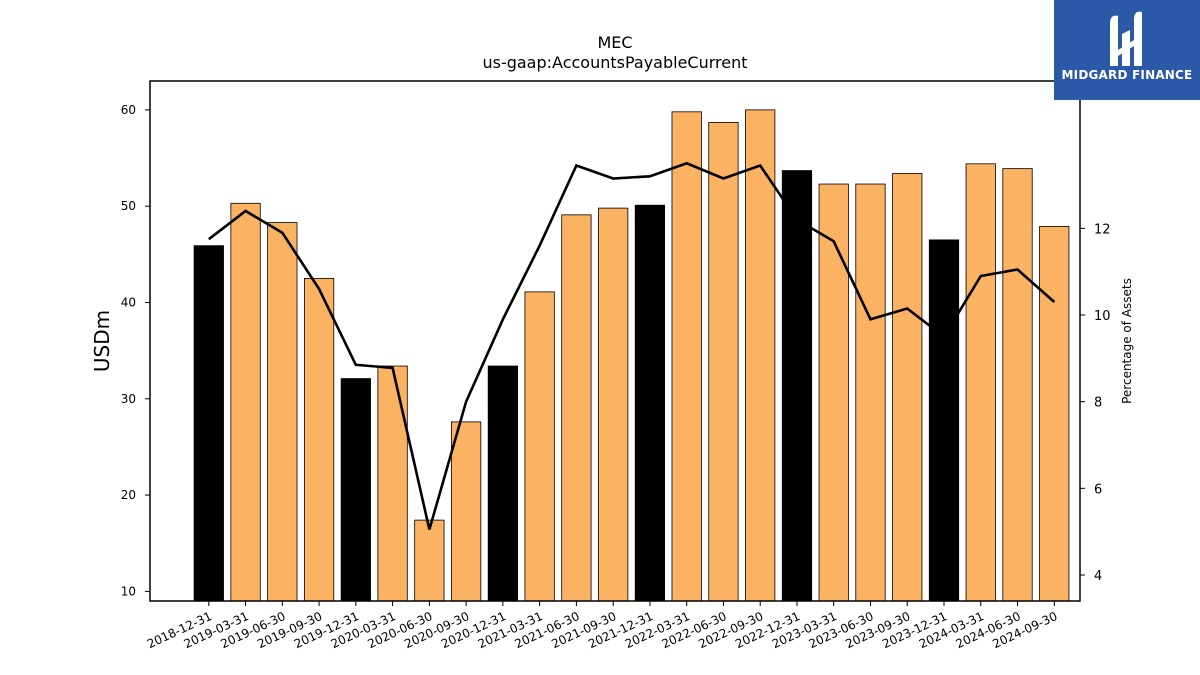  Describe the element at coordinates (128, 495) in the screenshot. I see `y-tick-label: 20` at that location.